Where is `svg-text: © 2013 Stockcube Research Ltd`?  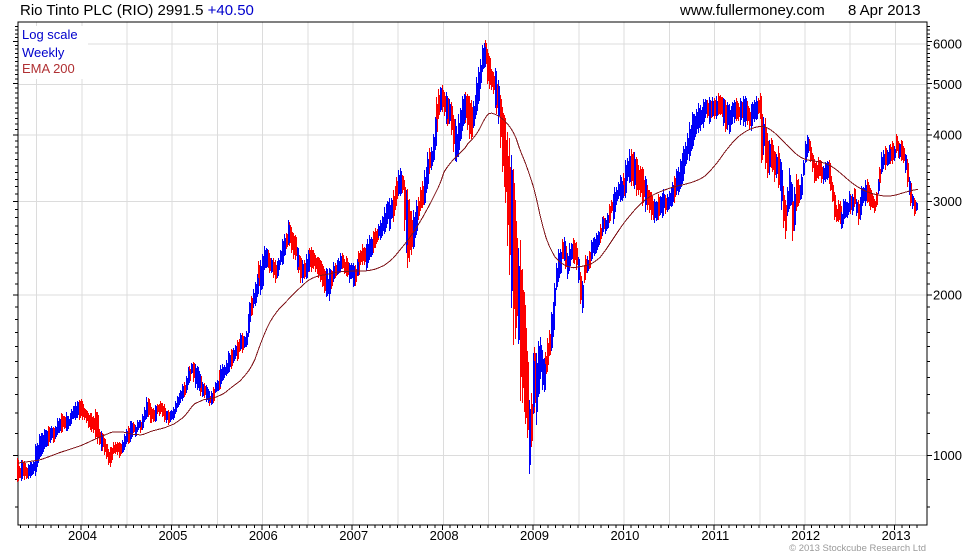
svg-text: © 2013 Stockcube Research Ltd is located at coordinates (857, 548).